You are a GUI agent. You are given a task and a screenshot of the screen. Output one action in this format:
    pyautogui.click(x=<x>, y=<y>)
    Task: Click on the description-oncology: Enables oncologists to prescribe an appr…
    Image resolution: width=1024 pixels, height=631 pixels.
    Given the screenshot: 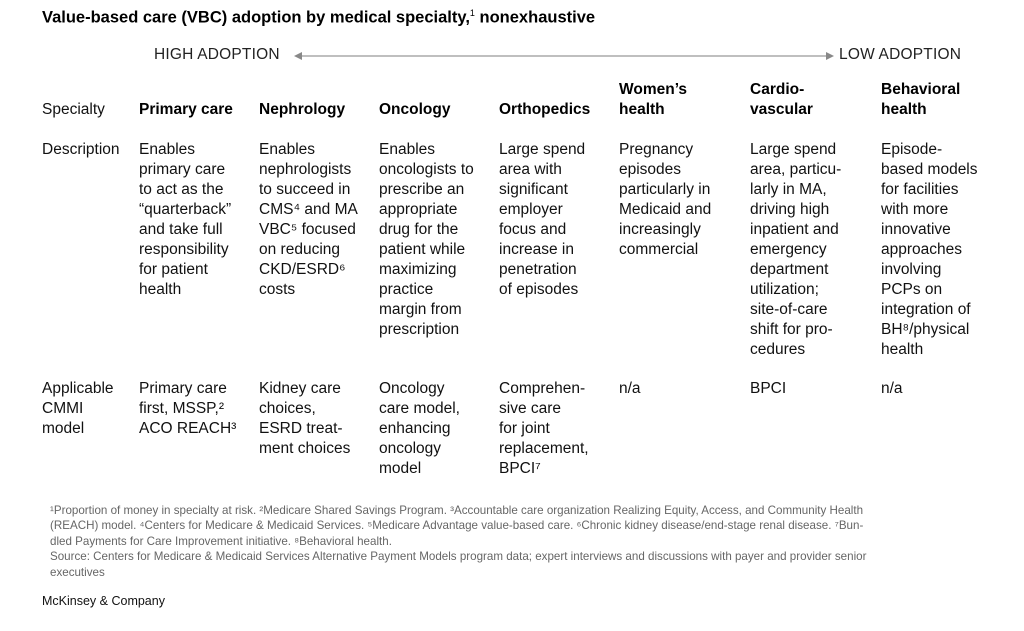 What is the action you would take?
    pyautogui.click(x=426, y=239)
    